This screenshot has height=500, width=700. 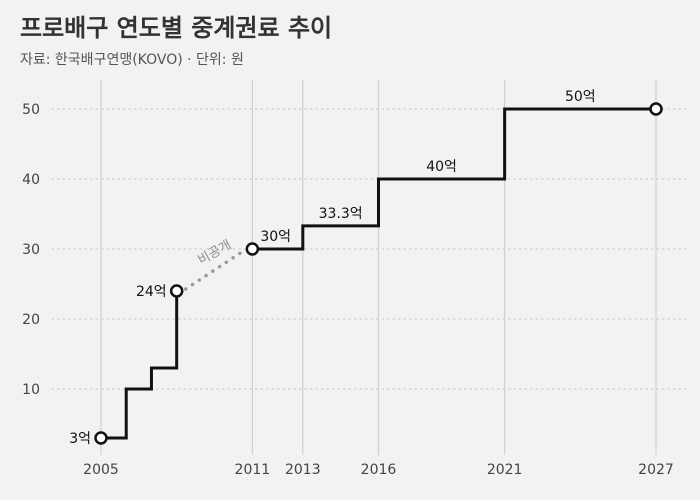 I want to click on data-label: 50억, so click(x=580, y=97).